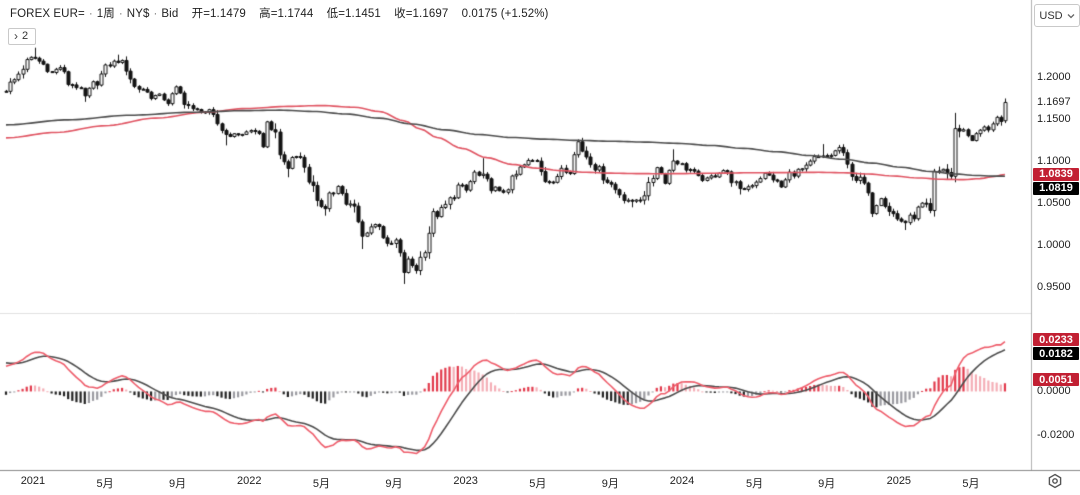 The image size is (1080, 495). Describe the element at coordinates (682, 481) in the screenshot. I see `x-axis-label: 2024` at that location.